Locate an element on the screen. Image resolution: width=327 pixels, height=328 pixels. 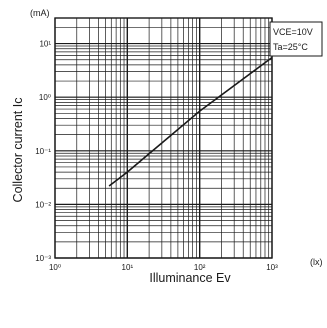
y-tick-label: 10⁻¹ is located at coordinates (43, 151).